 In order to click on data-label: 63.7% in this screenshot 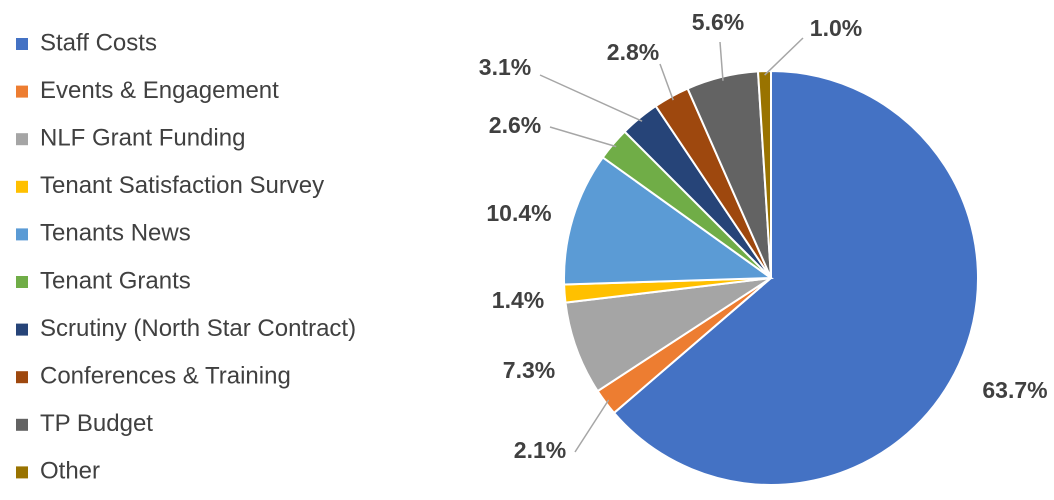, I will do `click(1014, 390)`.